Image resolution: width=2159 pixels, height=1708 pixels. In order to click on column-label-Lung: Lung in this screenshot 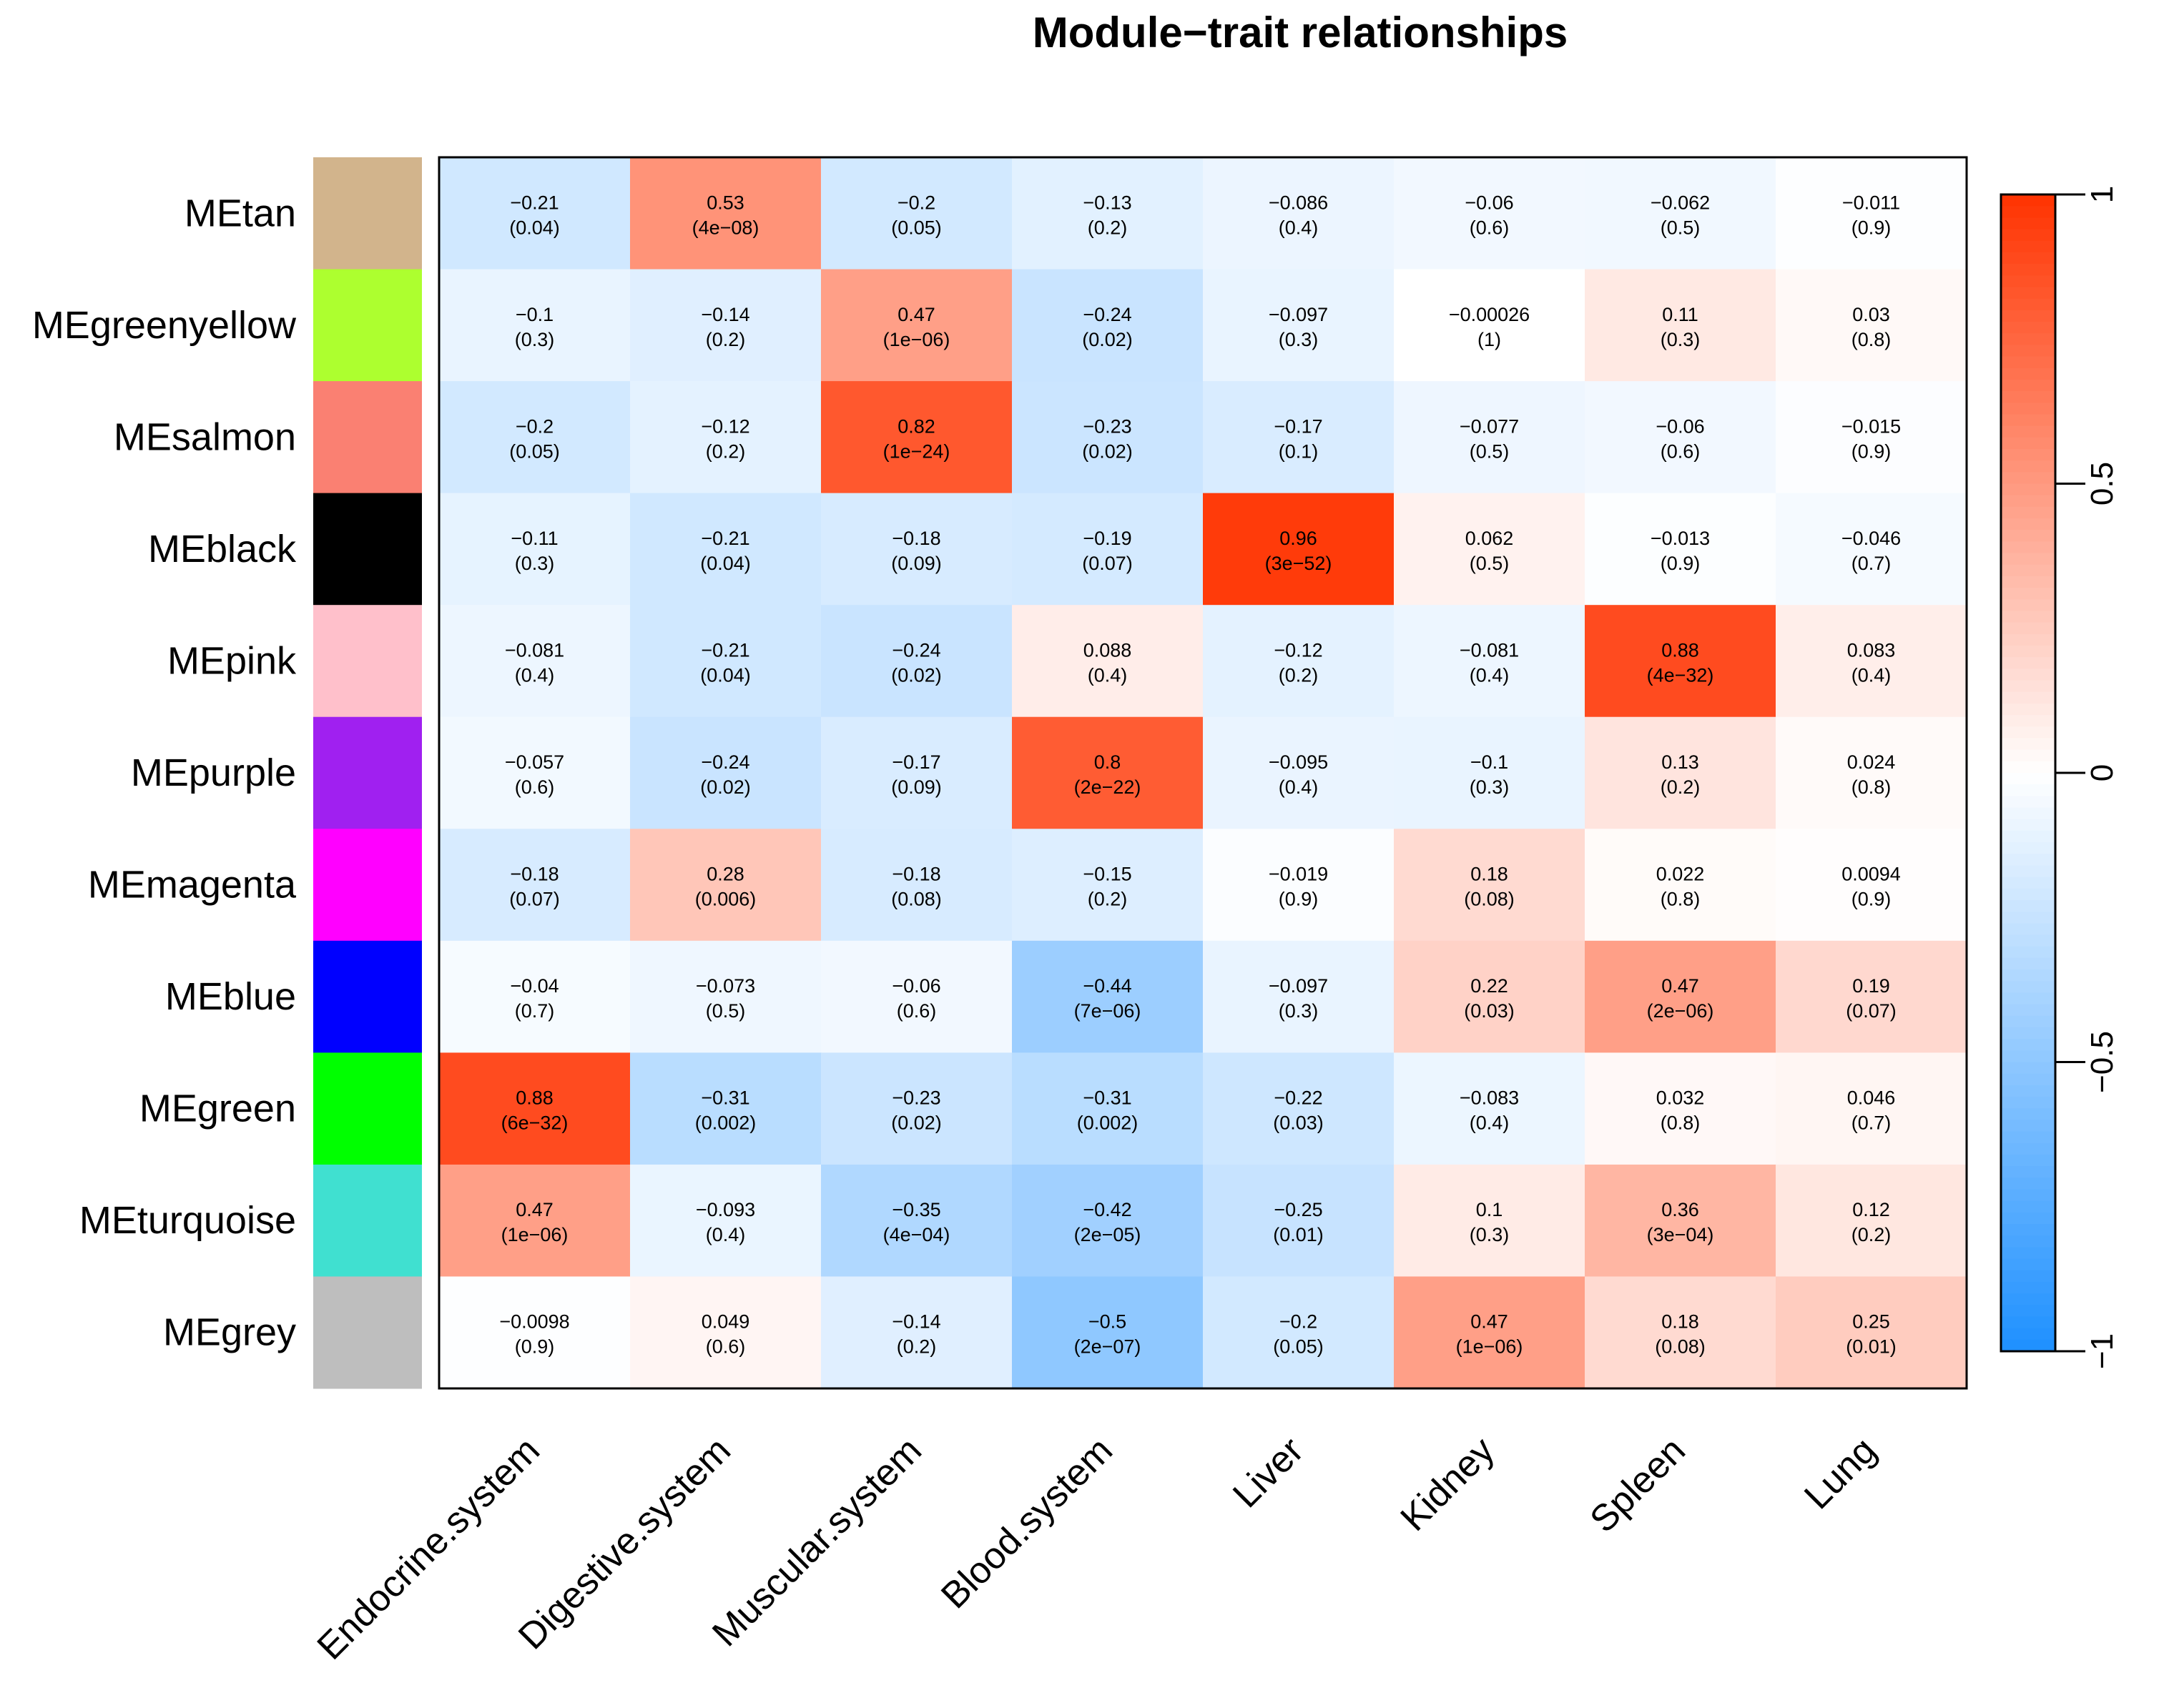, I will do `click(1840, 1473)`.